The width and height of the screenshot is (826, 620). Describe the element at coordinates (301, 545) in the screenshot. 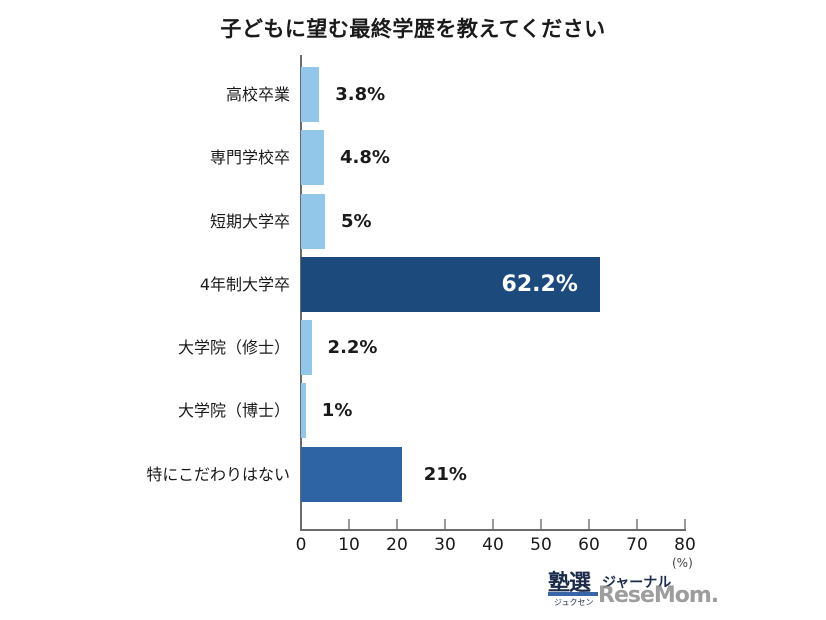

I see `x-tick-label: 0` at that location.